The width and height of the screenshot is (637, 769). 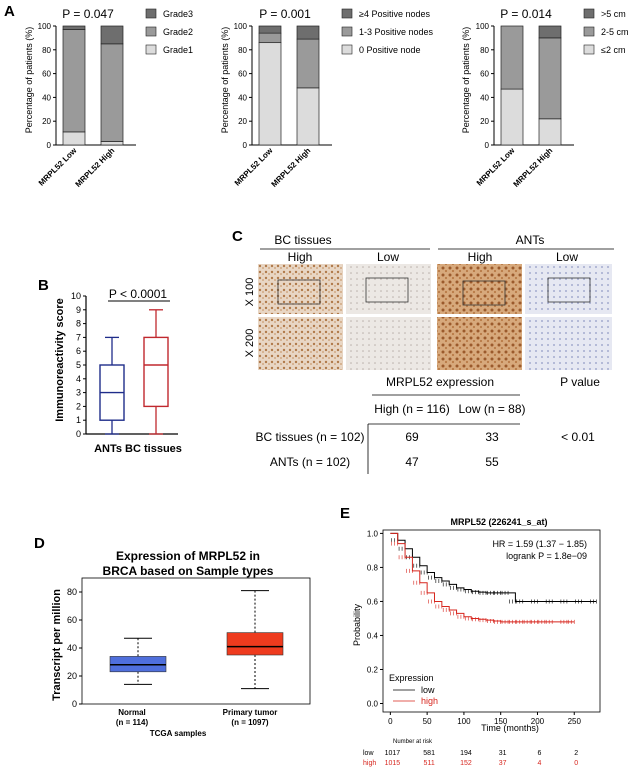 I want to click on panel-letter-d: D, so click(x=39, y=543).